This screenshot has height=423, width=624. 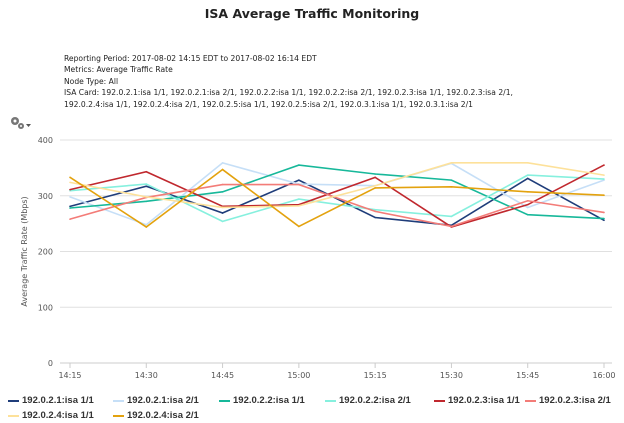 What do you see at coordinates (484, 400) in the screenshot?
I see `legend-label: 192.0.2.3:isa 1/1` at bounding box center [484, 400].